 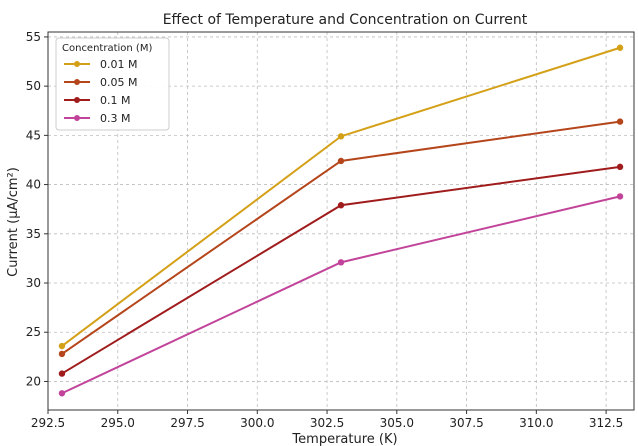 I want to click on legend-title: Concentration (M), so click(x=107, y=48).